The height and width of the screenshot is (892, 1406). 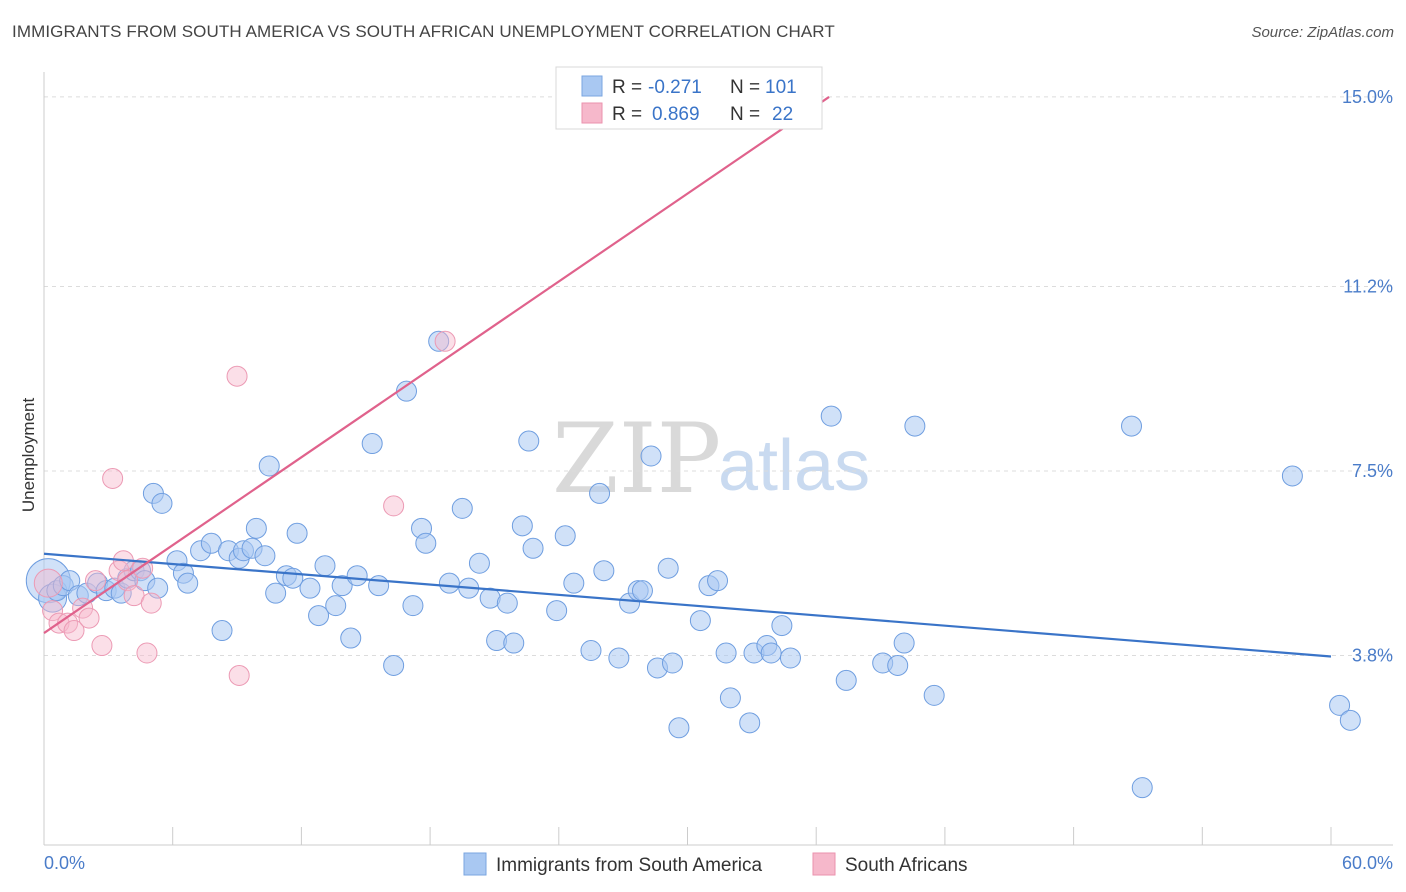 I want to click on zipatlas-watermark: ZIP atlas, so click(x=711, y=459).